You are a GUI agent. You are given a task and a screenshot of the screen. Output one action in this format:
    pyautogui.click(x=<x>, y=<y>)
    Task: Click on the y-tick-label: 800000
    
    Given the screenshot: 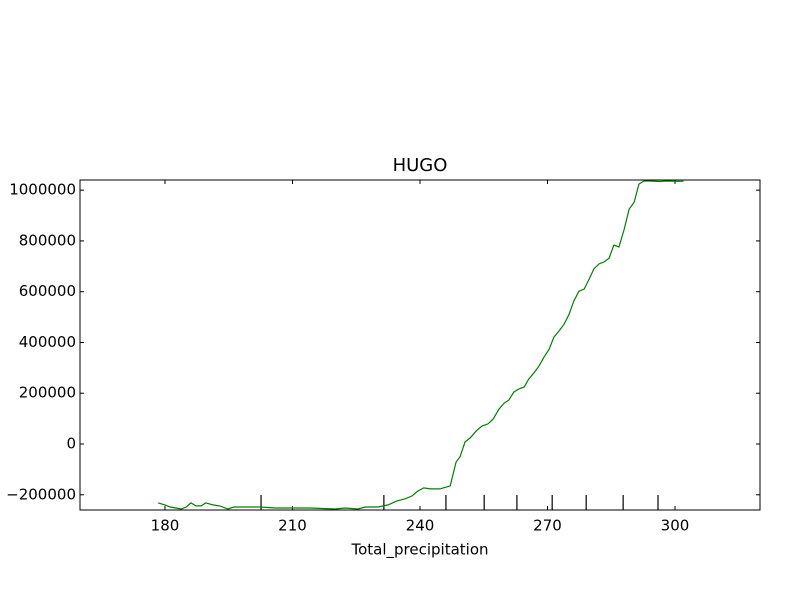 What is the action you would take?
    pyautogui.click(x=47, y=240)
    